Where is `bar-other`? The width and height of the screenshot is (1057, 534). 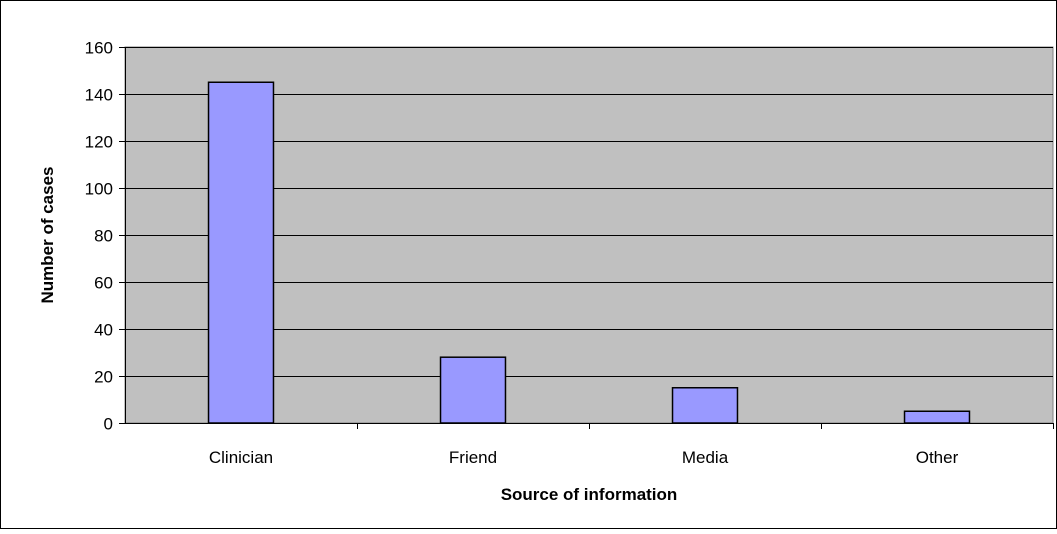 bar-other is located at coordinates (937, 417).